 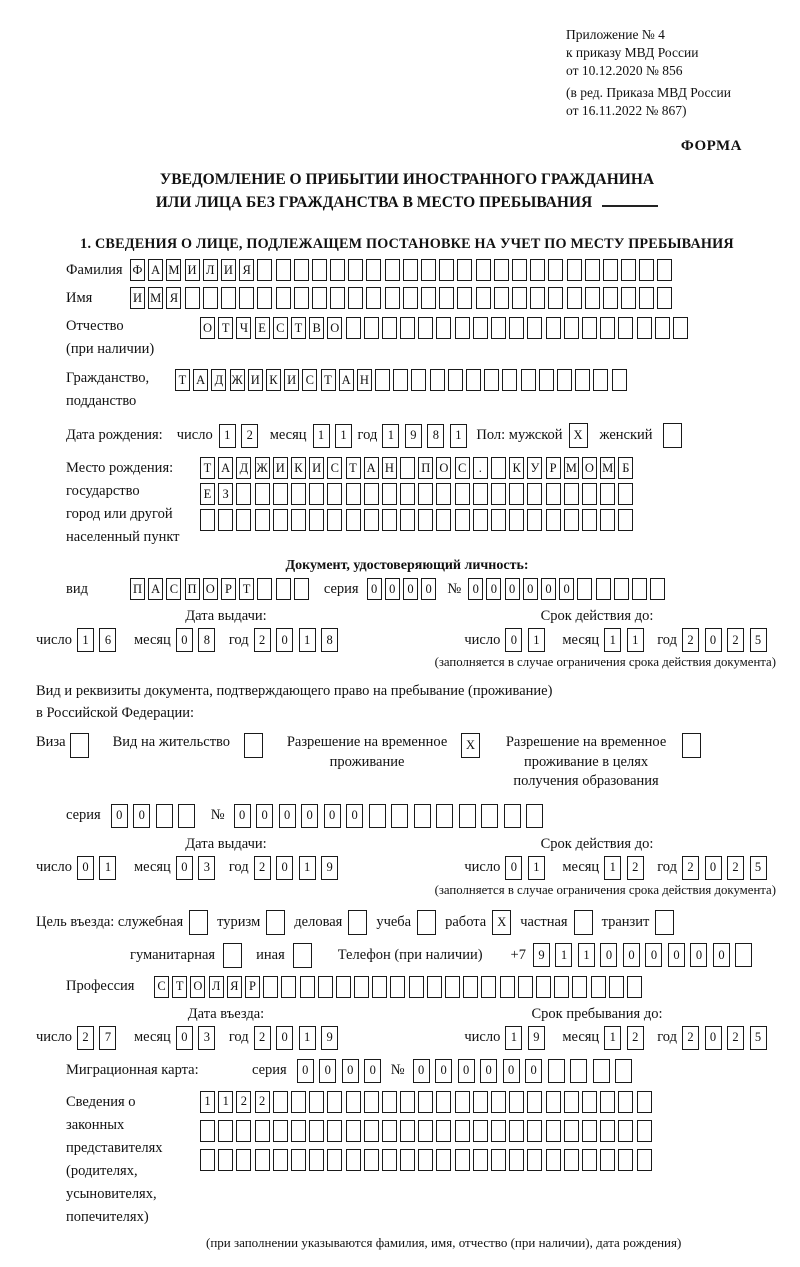 I want to click on char-cell: Е, so click(x=207, y=494).